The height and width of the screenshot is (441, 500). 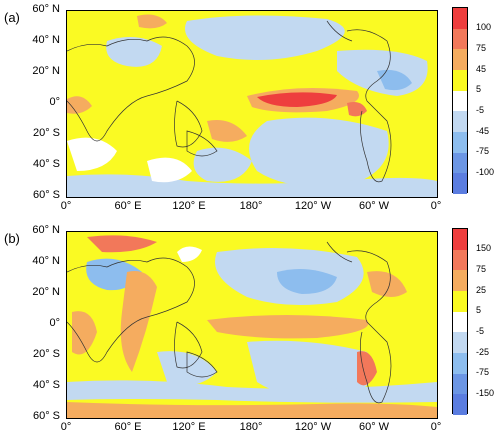 What do you see at coordinates (12, 17) in the screenshot?
I see `panel-label: (a)` at bounding box center [12, 17].